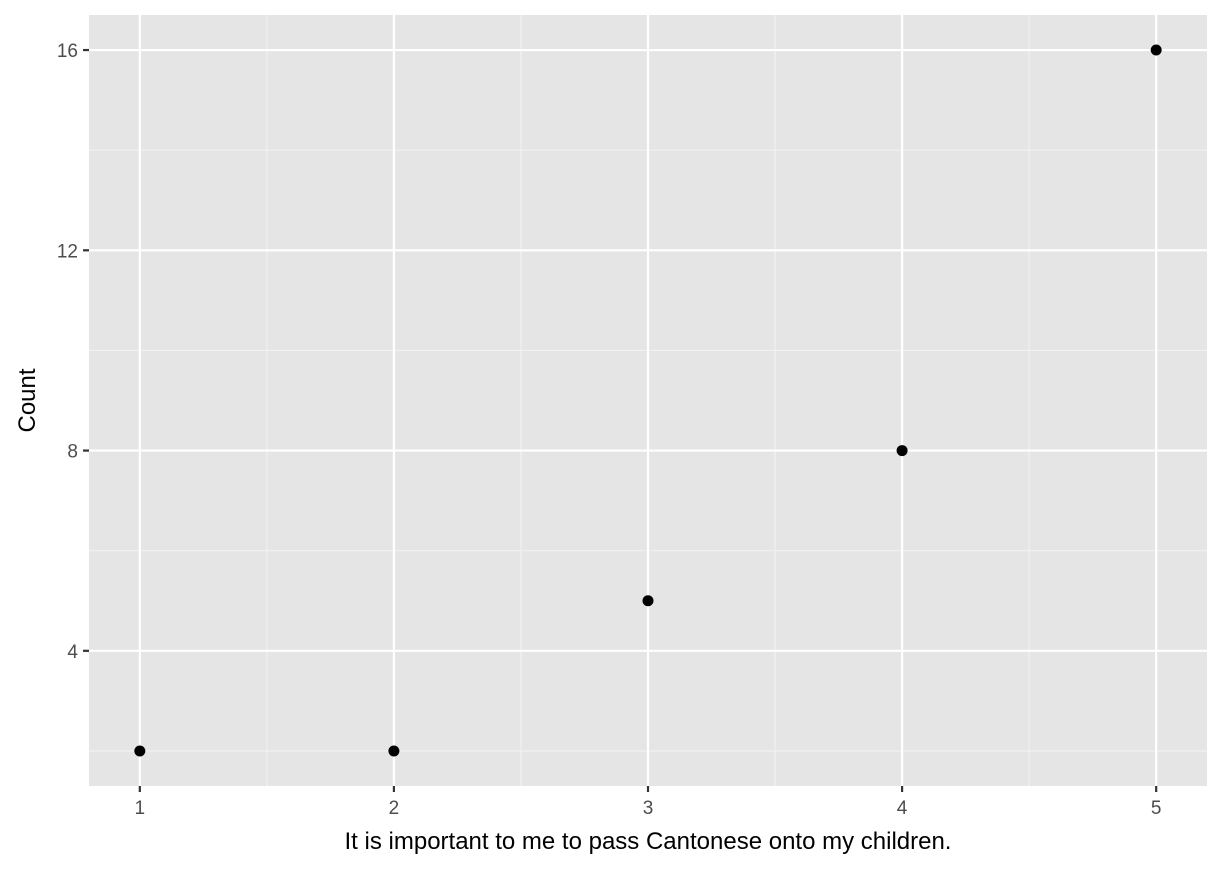  Describe the element at coordinates (72, 452) in the screenshot. I see `y-tick-label: 8` at that location.